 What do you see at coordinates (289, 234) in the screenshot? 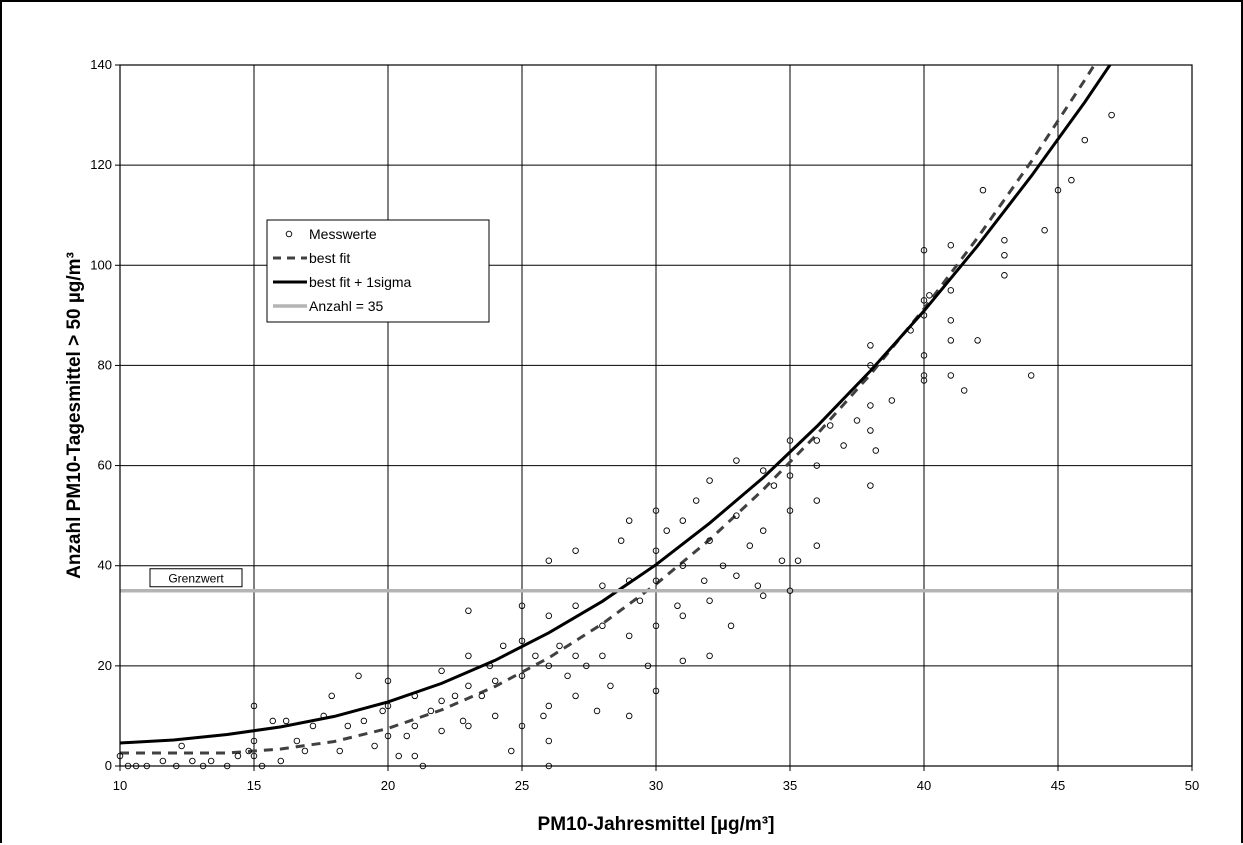
I see `legend-marker-circle` at bounding box center [289, 234].